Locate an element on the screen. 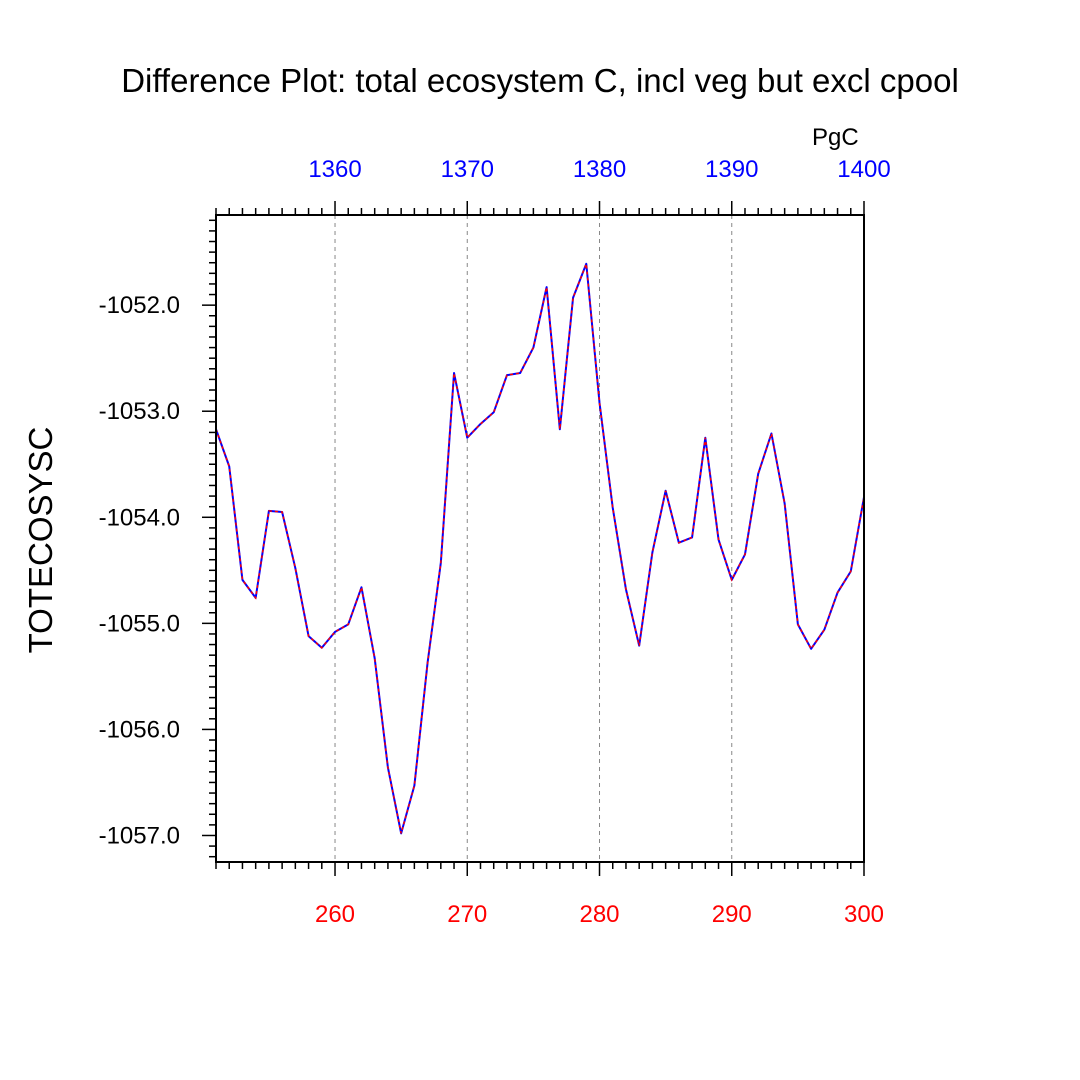 The width and height of the screenshot is (1080, 1080). y-tick-label: -1055.0 is located at coordinates (139, 623).